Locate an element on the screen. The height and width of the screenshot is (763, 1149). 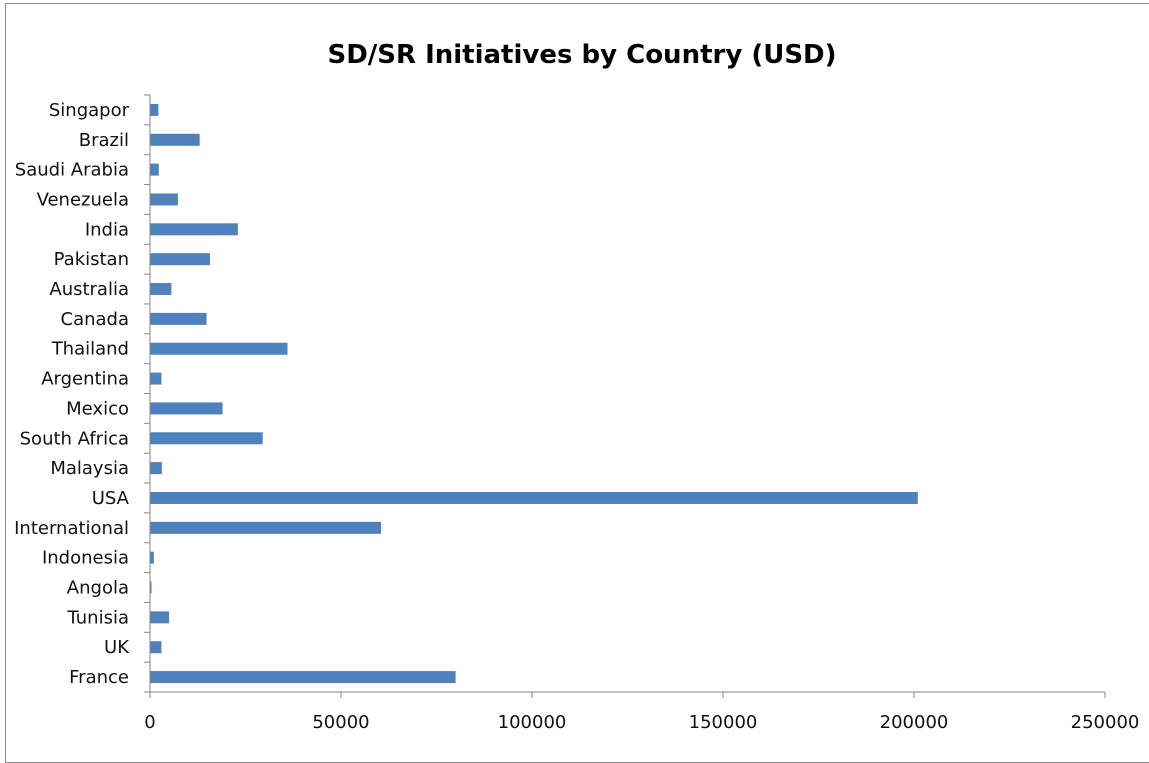
x-tick-labels: 0 50000 100000 150000 200000 250000 is located at coordinates (641, 722).